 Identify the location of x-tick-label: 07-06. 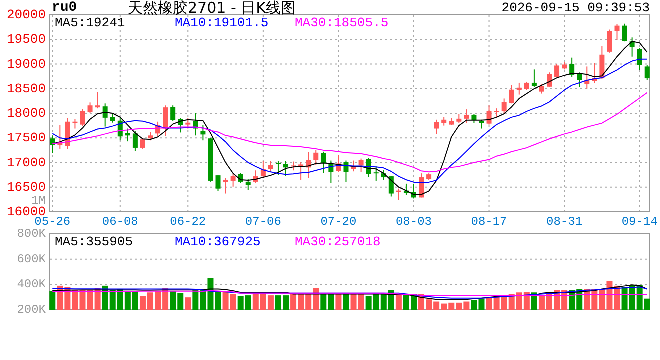
(263, 222).